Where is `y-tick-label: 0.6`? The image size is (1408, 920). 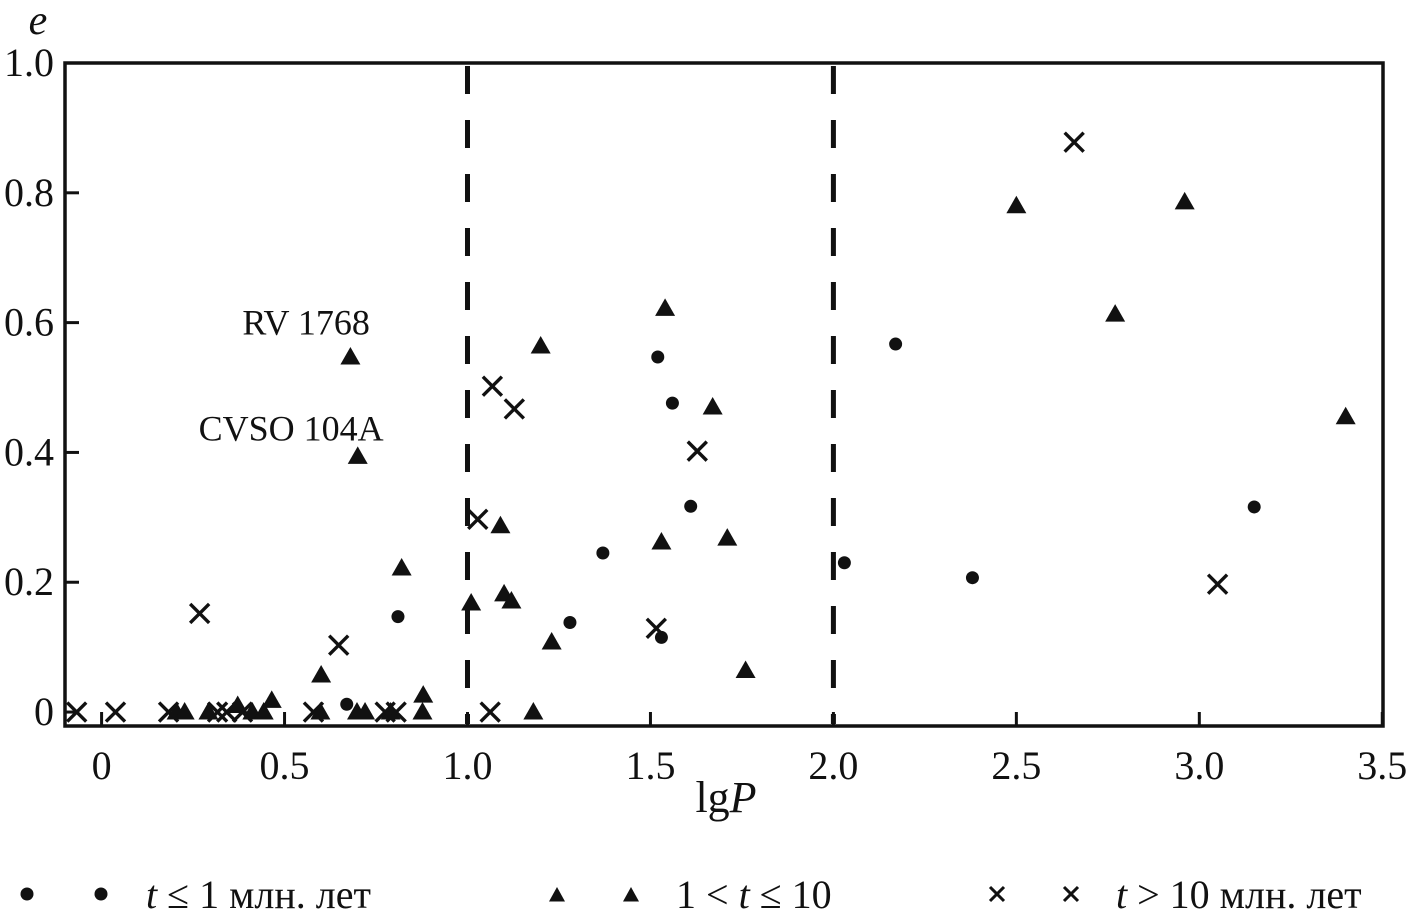
y-tick-label: 0.6 is located at coordinates (29, 322).